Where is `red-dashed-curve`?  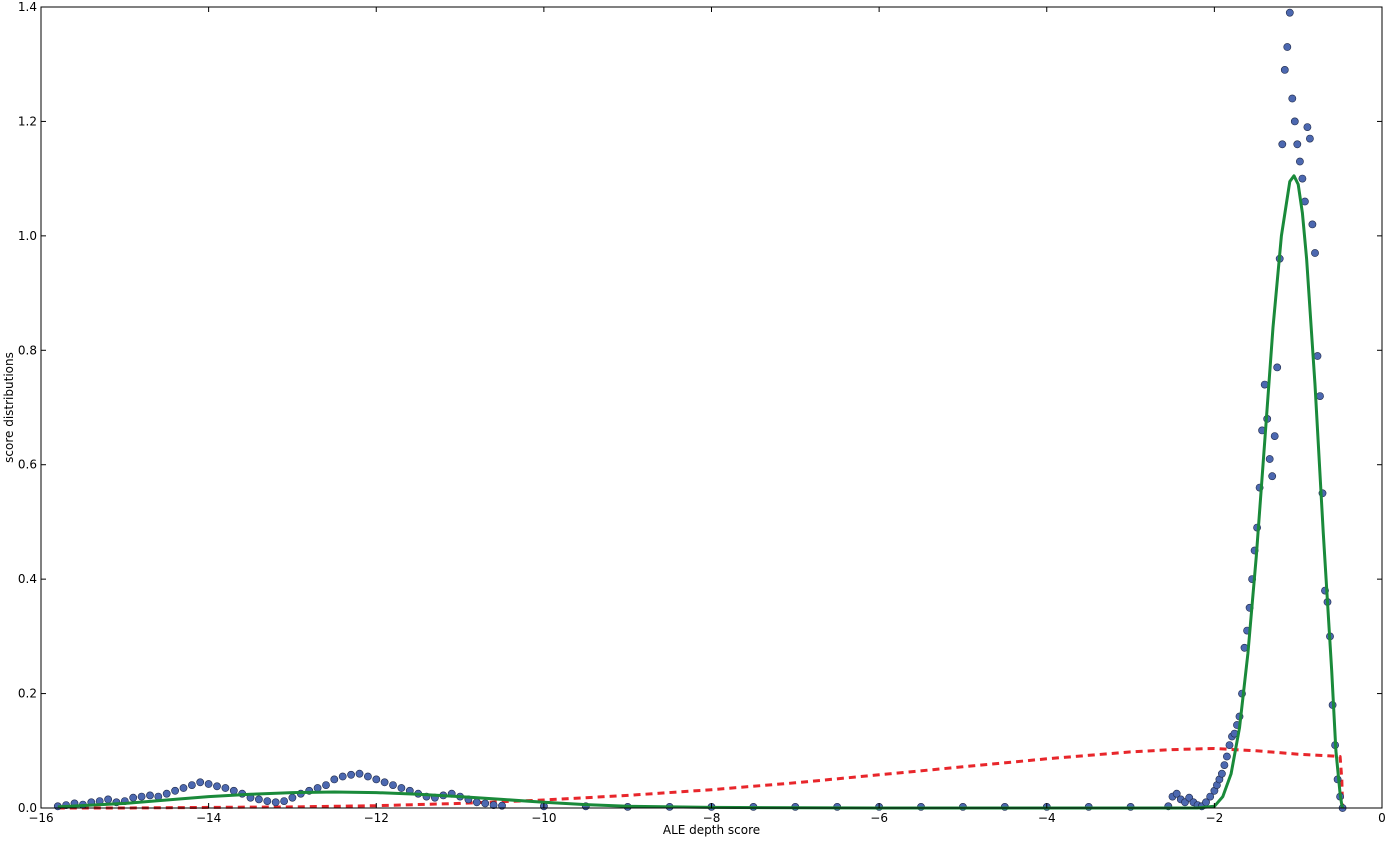 red-dashed-curve is located at coordinates (701, 778).